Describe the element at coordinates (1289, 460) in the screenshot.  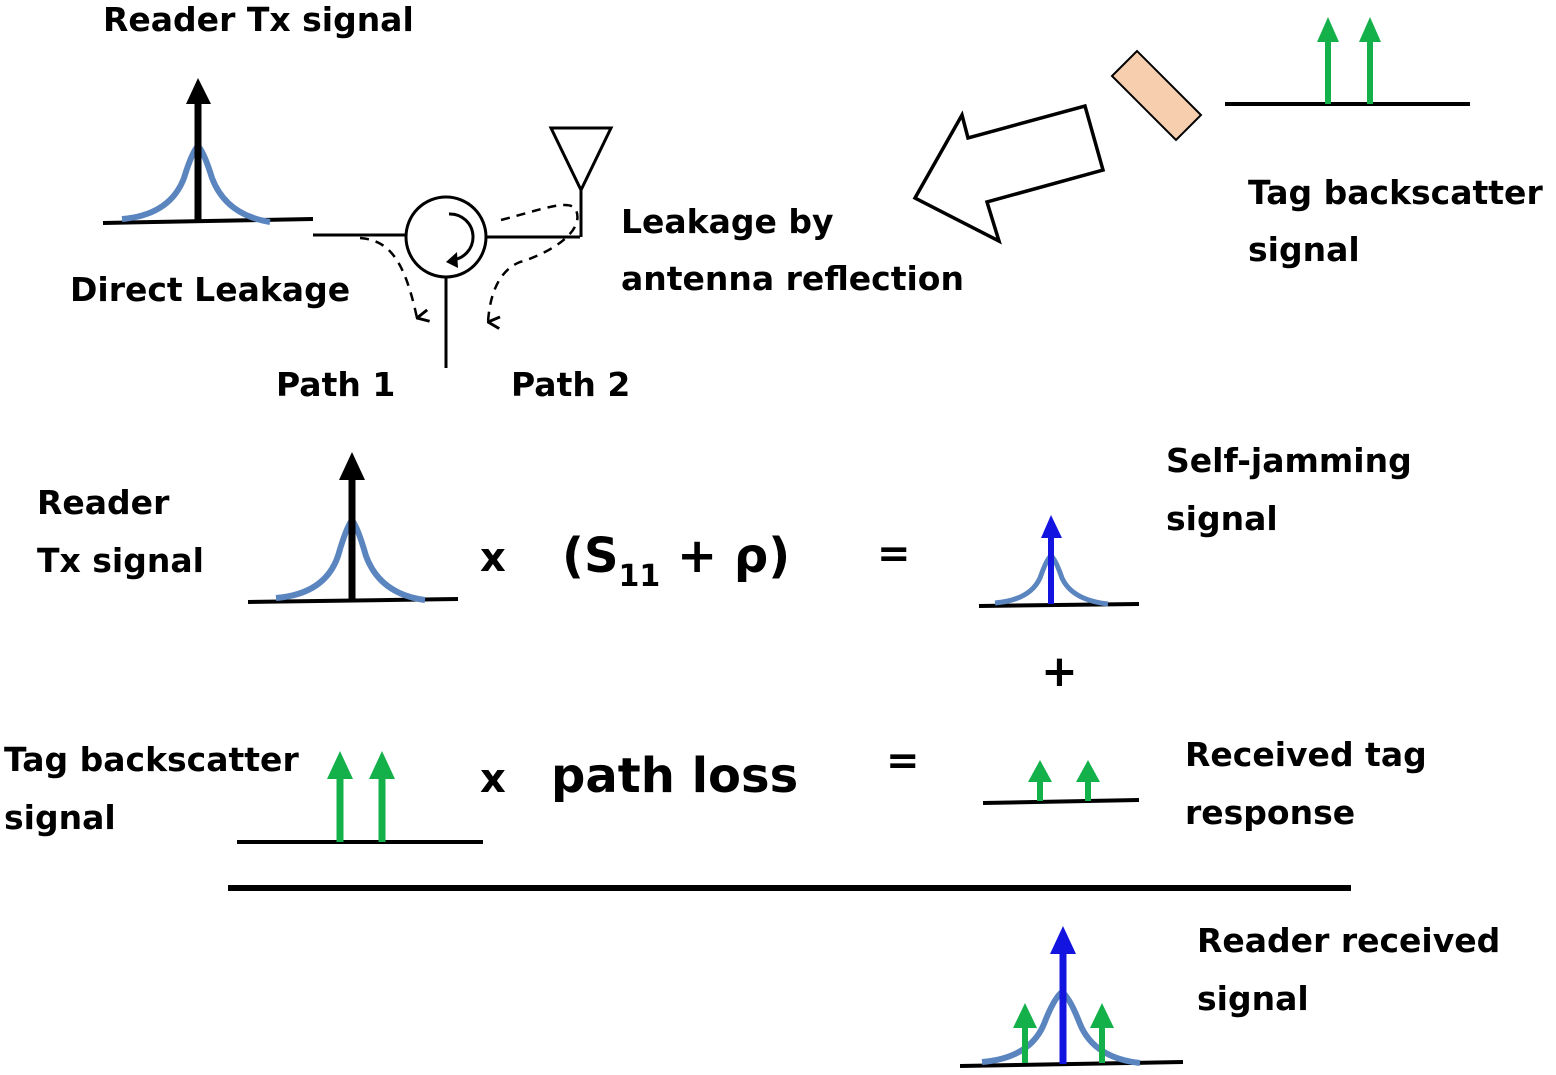
I see `self-jamming-label-line1: Self-jamming` at that location.